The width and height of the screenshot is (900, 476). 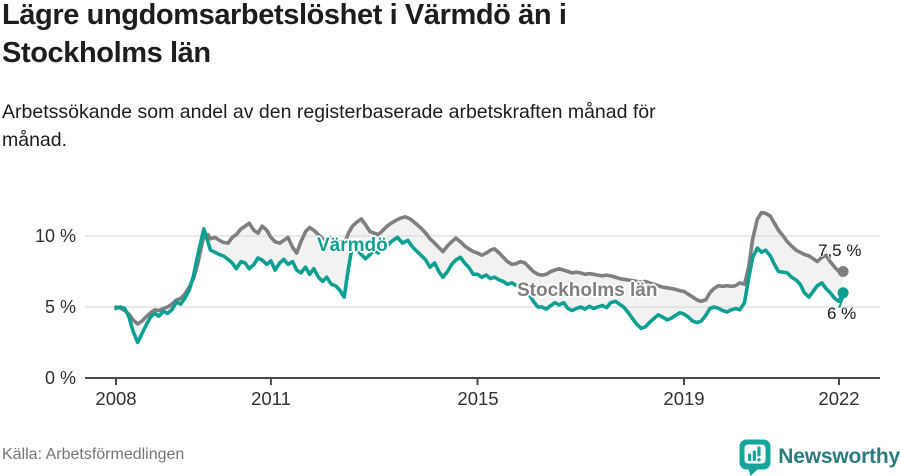 What do you see at coordinates (271, 398) in the screenshot?
I see `x-axis-label-2011: 2011` at bounding box center [271, 398].